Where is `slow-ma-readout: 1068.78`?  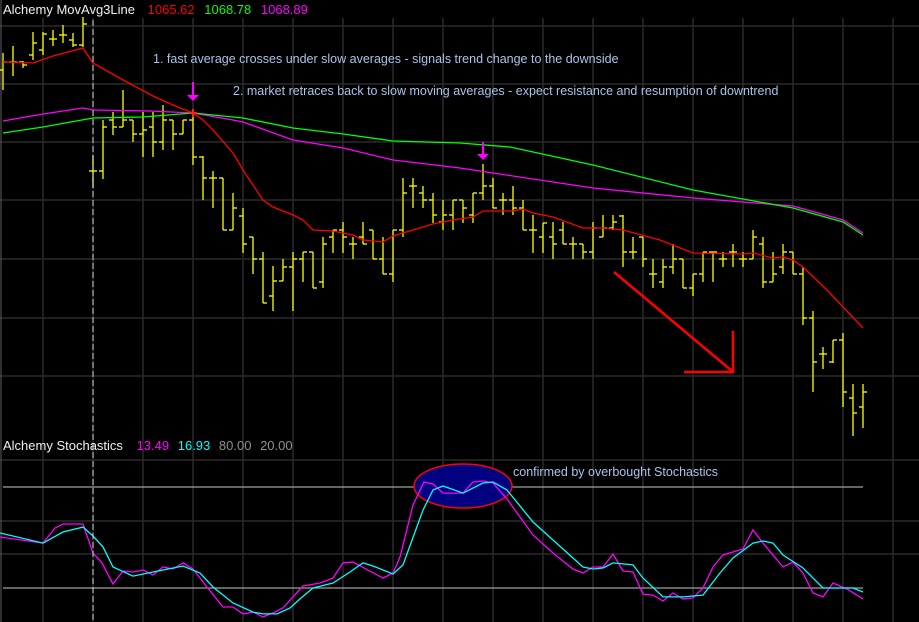 slow-ma-readout: 1068.78 is located at coordinates (228, 9).